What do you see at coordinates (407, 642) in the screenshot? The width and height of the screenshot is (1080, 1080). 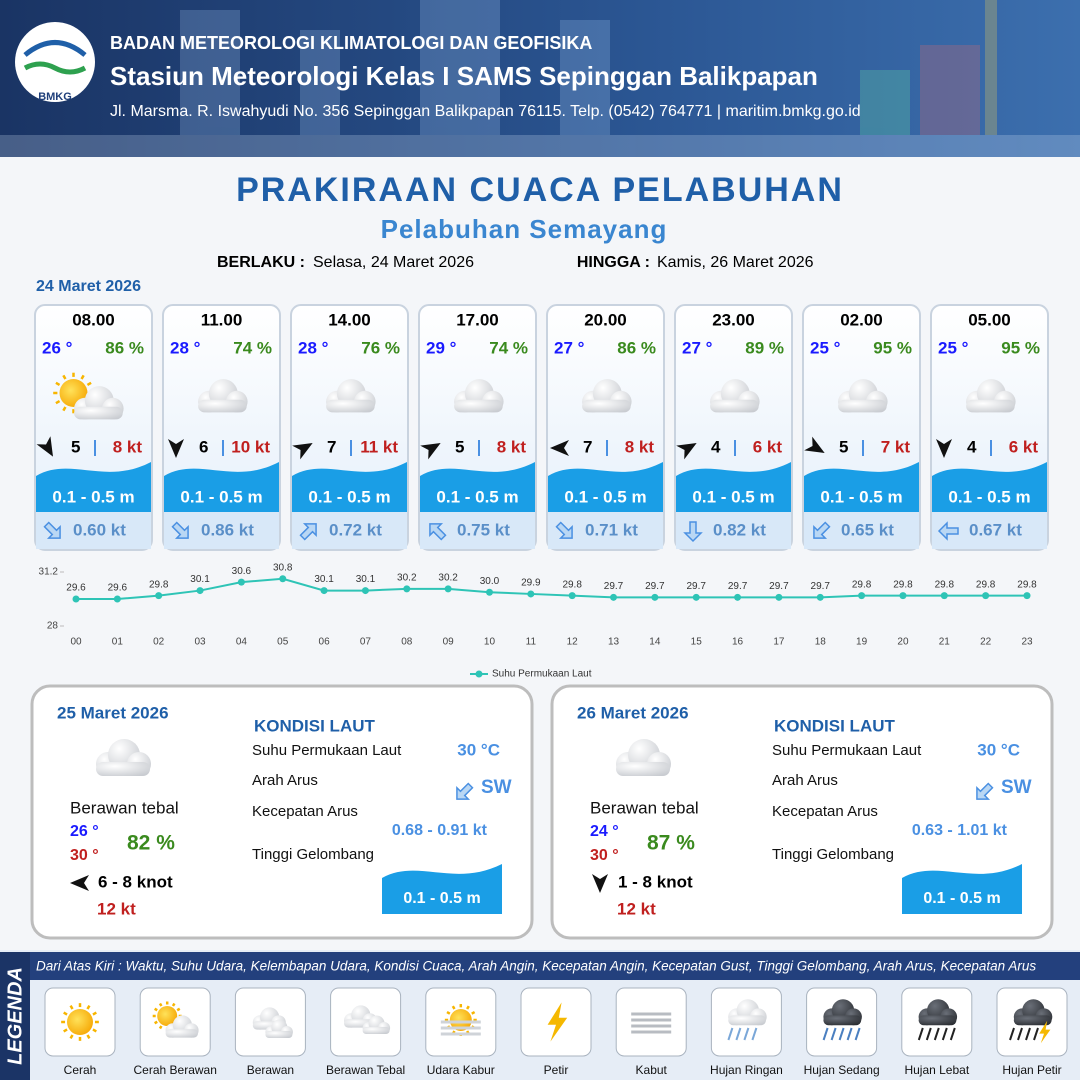 I see `x-tick-label: 08` at bounding box center [407, 642].